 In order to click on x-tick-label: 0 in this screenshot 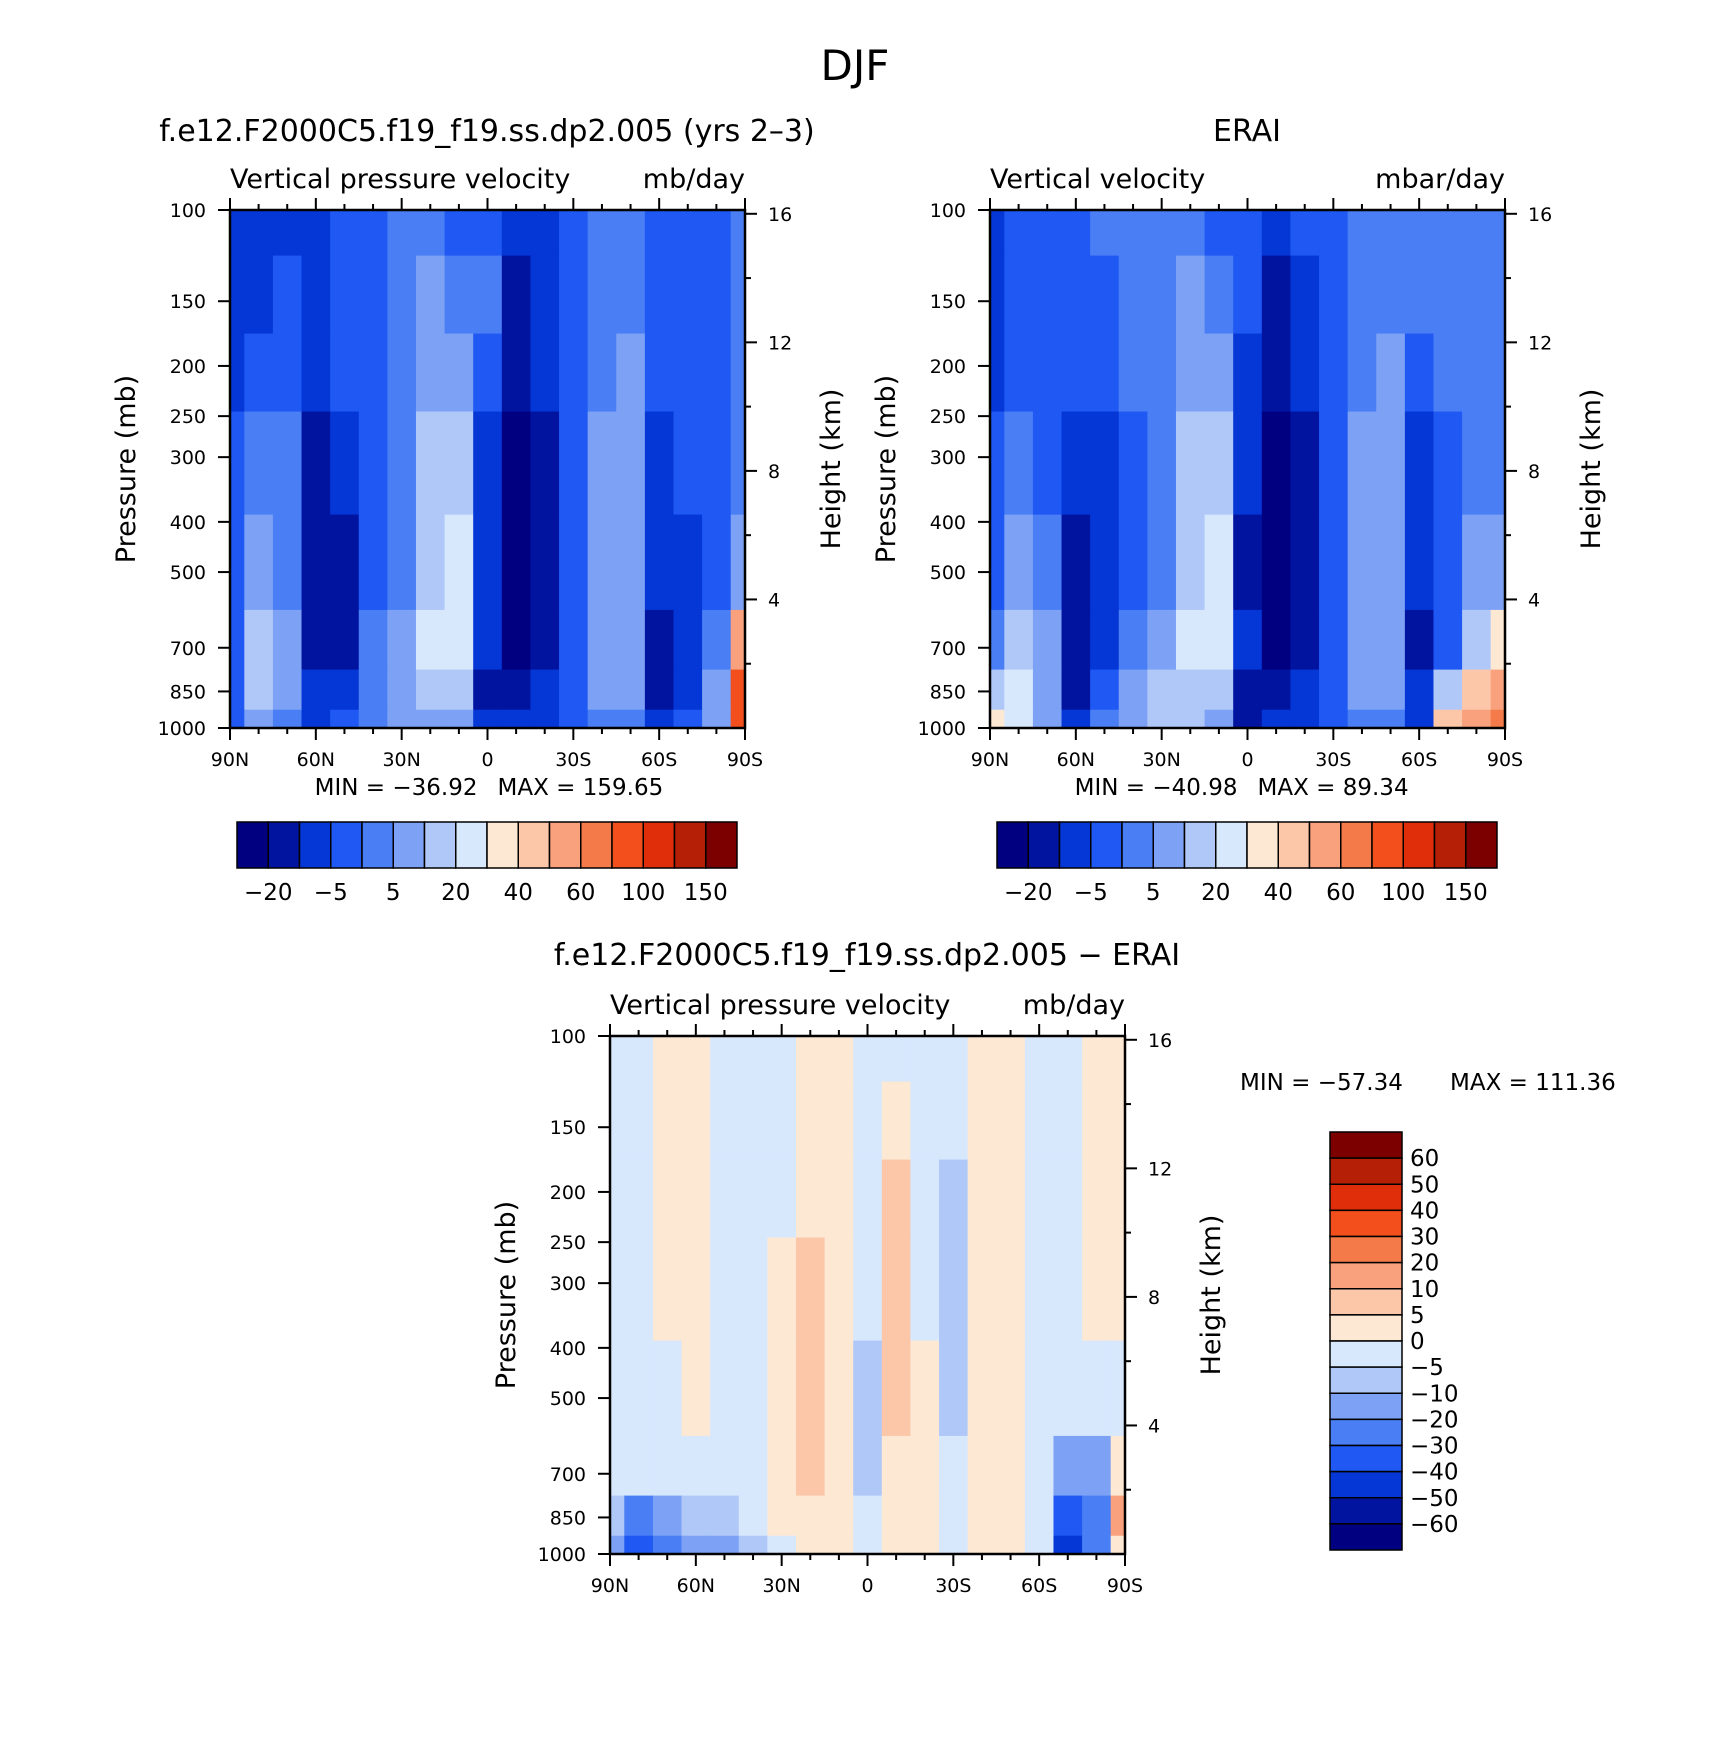, I will do `click(867, 1586)`.